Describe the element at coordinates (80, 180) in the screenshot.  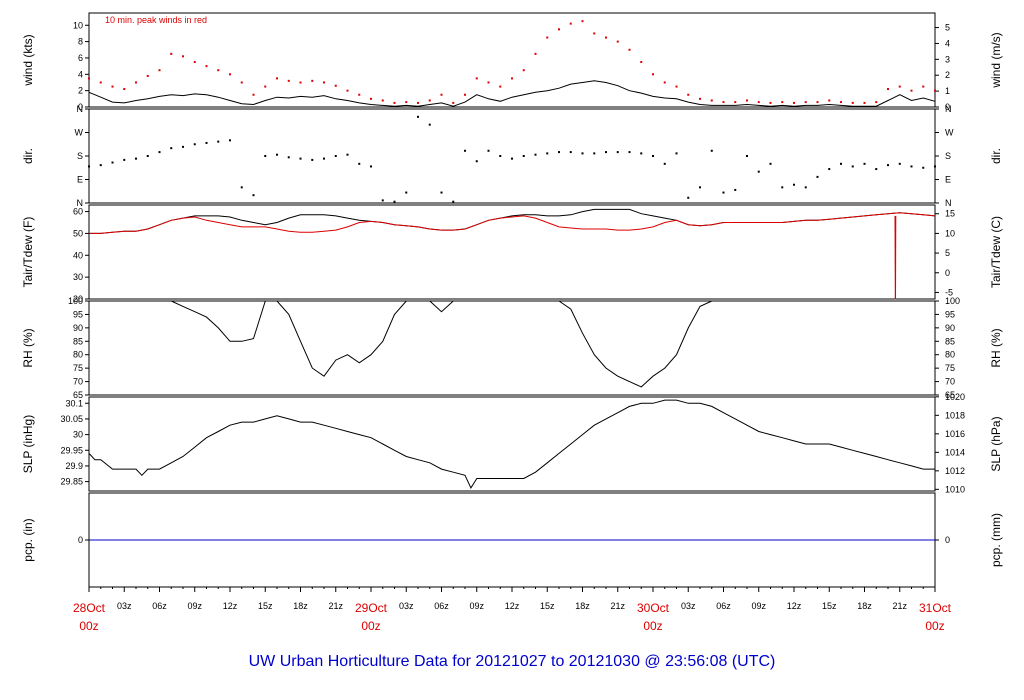
I see `y-tick-label: E` at that location.